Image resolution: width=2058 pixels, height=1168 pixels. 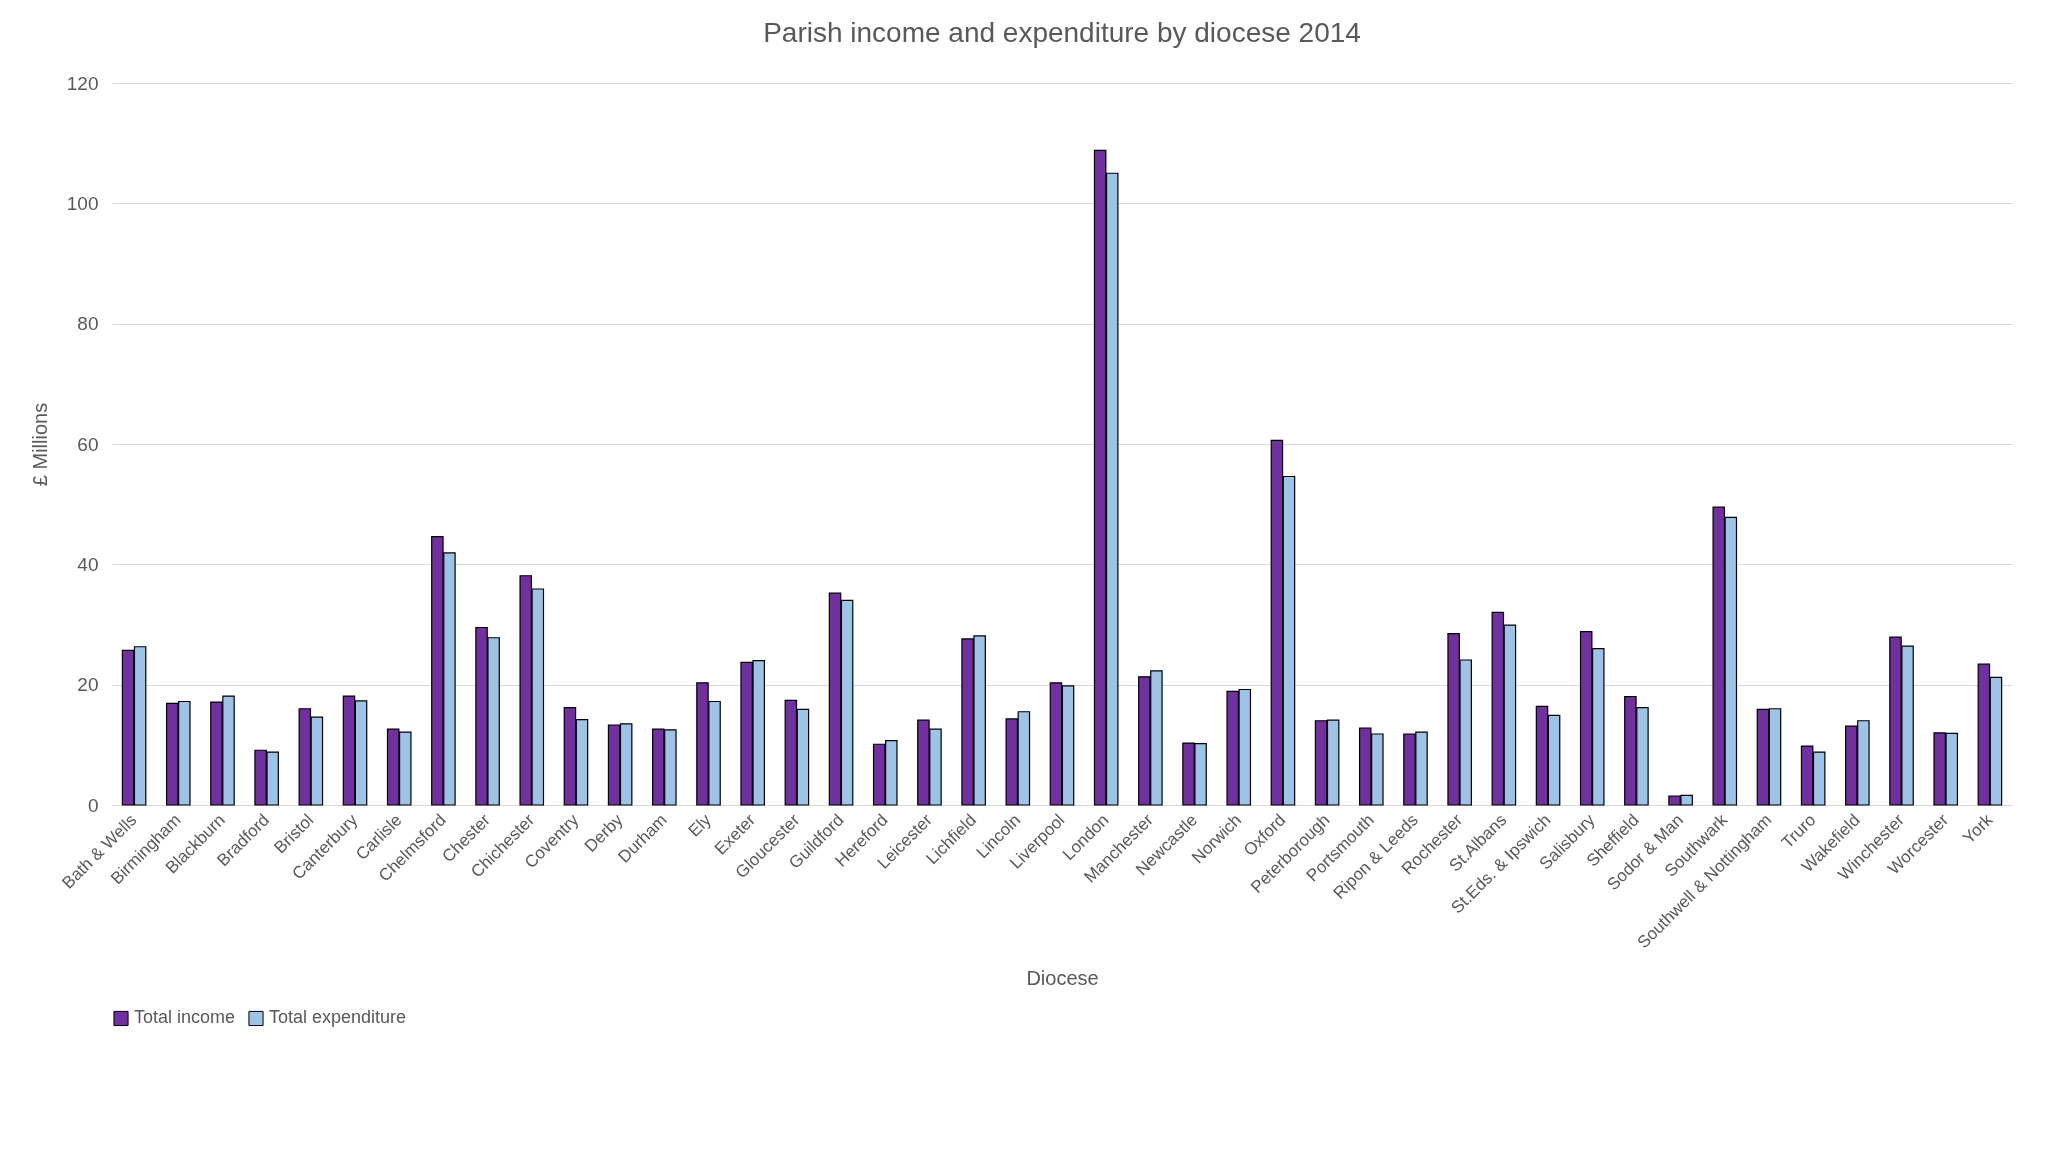 I want to click on legend-label: Total income, so click(x=185, y=1017).